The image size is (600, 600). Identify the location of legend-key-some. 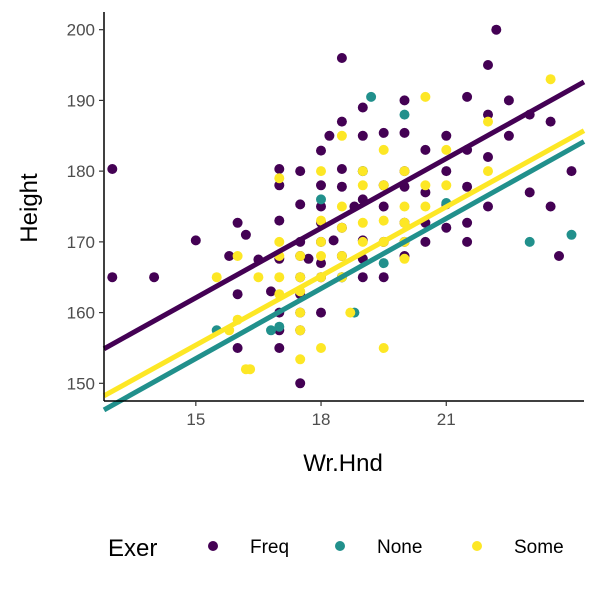
(477, 546).